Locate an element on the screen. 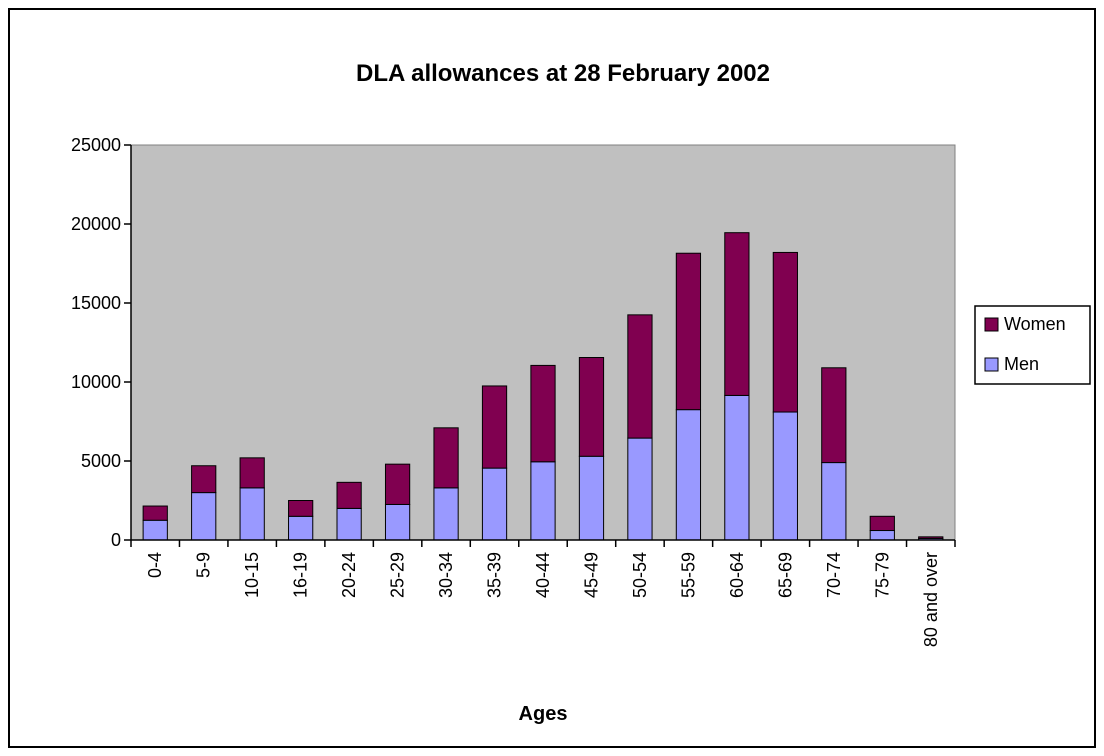  x-tick-label: 40-44 is located at coordinates (543, 575).